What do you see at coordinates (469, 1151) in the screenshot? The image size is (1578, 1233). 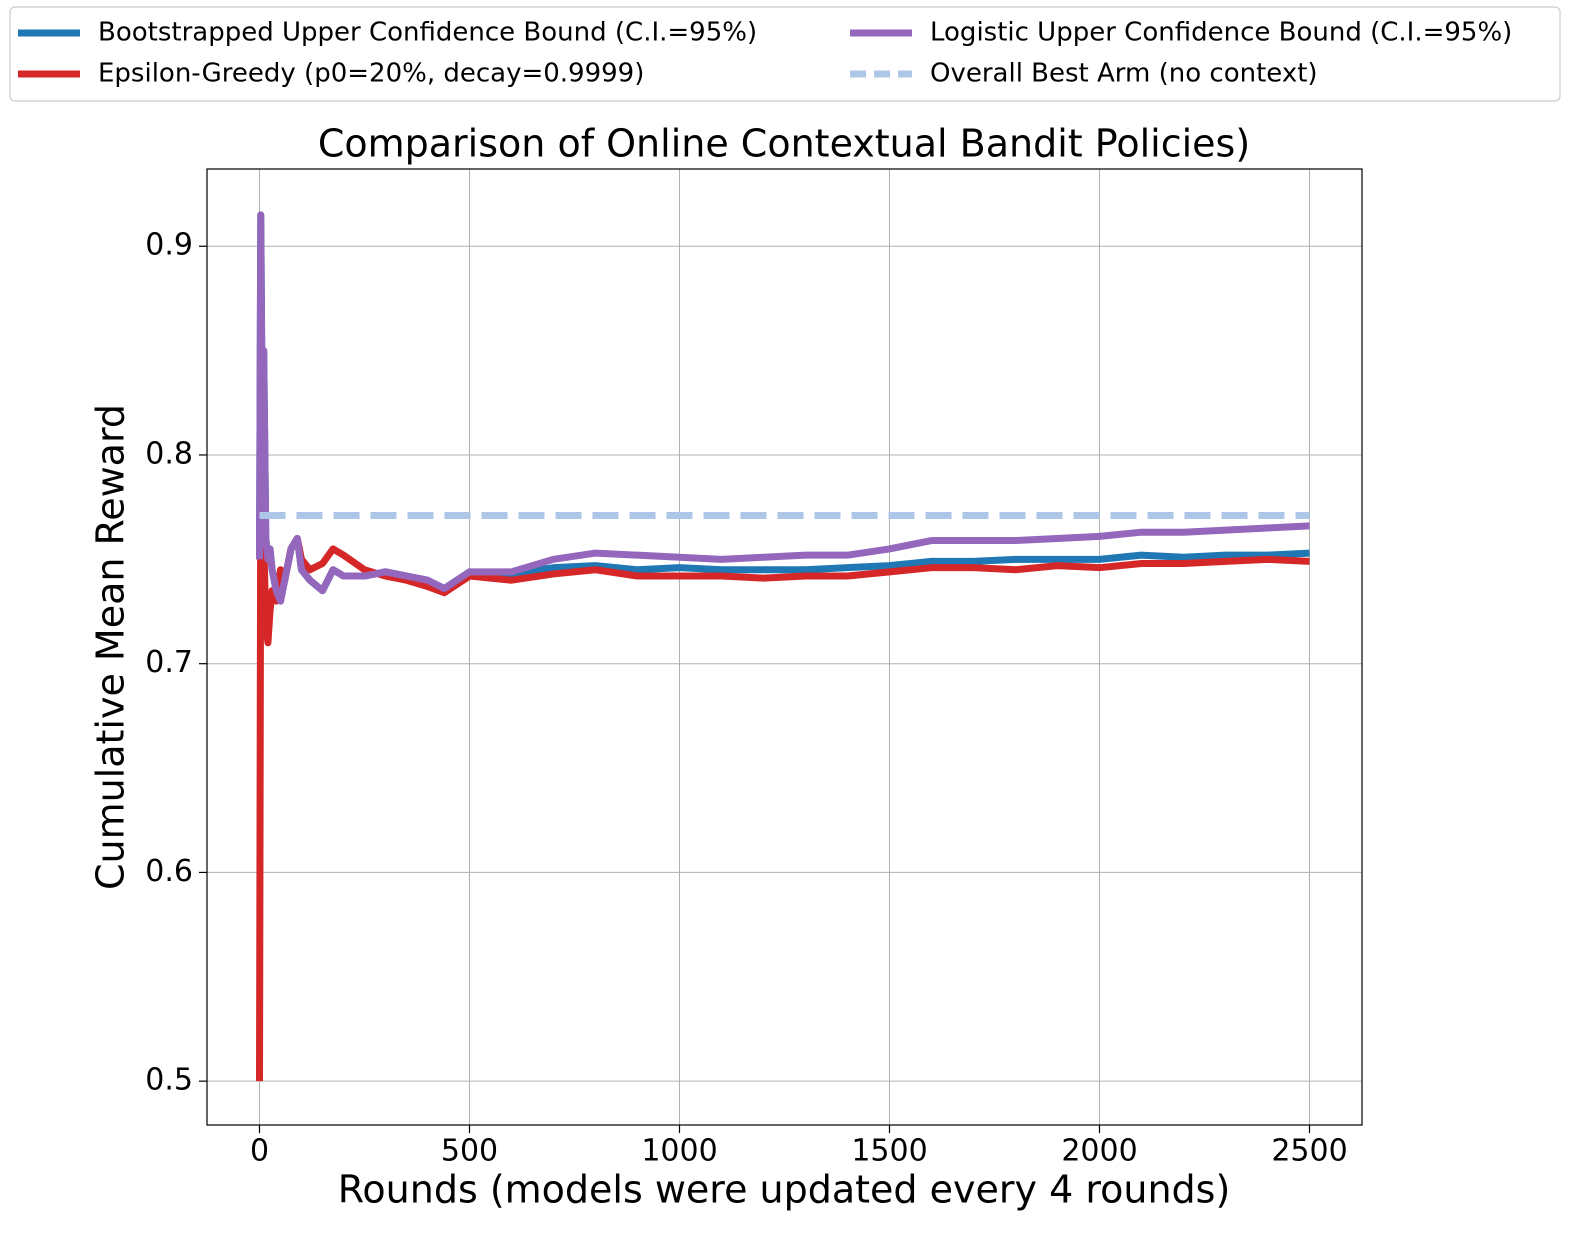 I see `x-tick-label: 500` at bounding box center [469, 1151].